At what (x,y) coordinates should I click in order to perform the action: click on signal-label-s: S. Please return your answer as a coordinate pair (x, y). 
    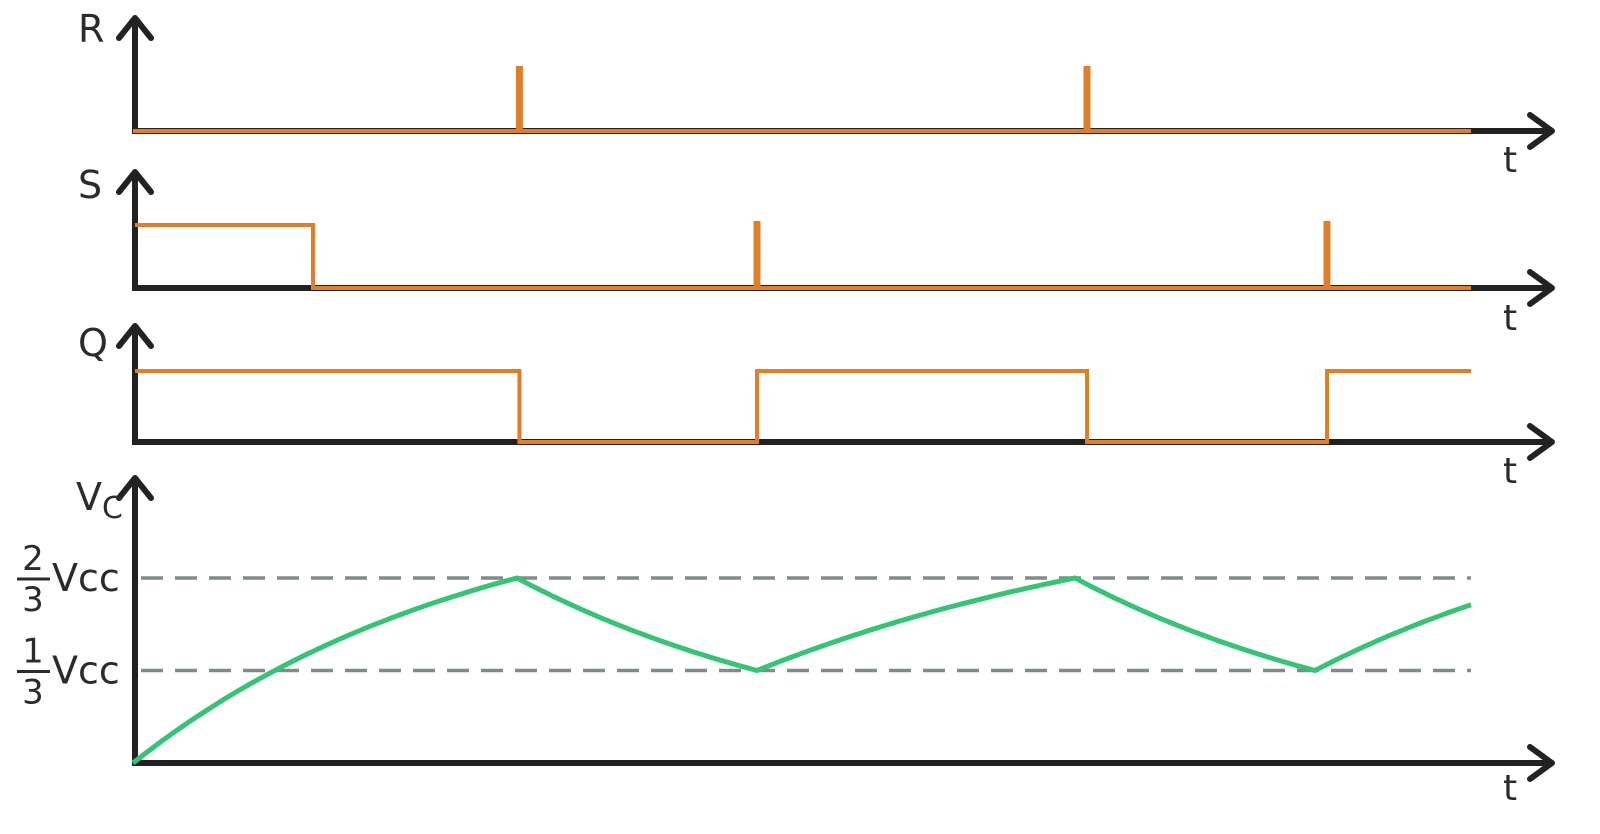
    Looking at the image, I should click on (90, 185).